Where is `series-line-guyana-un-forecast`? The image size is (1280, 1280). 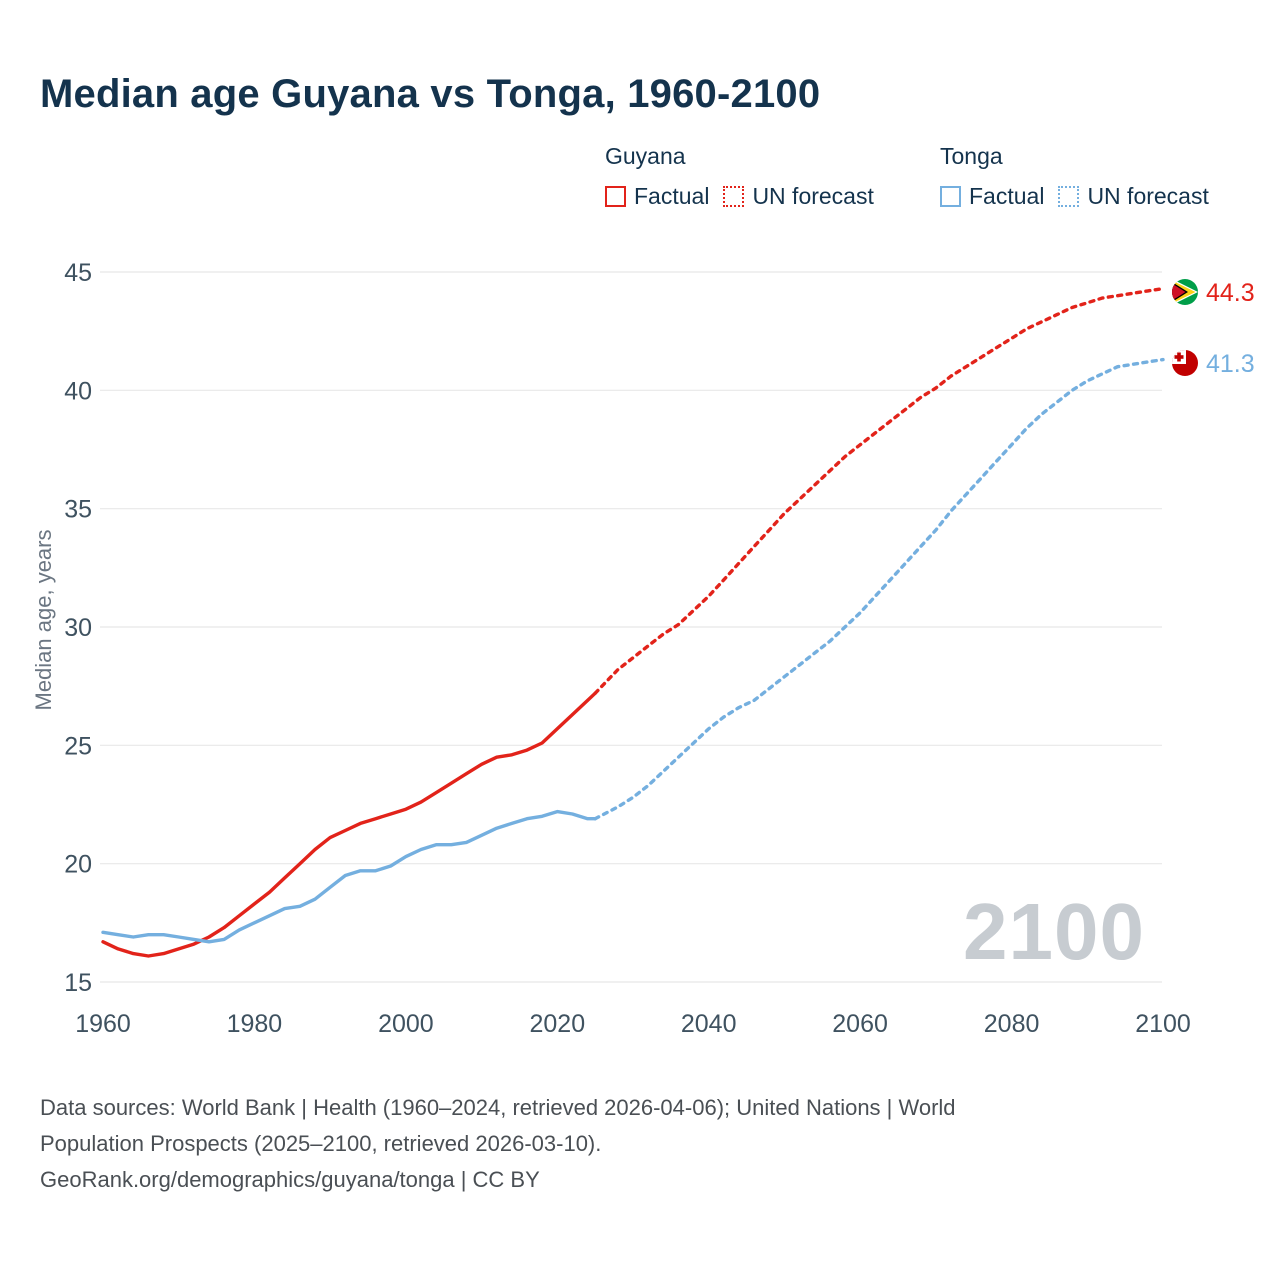
series-line-guyana-un-forecast is located at coordinates (879, 490).